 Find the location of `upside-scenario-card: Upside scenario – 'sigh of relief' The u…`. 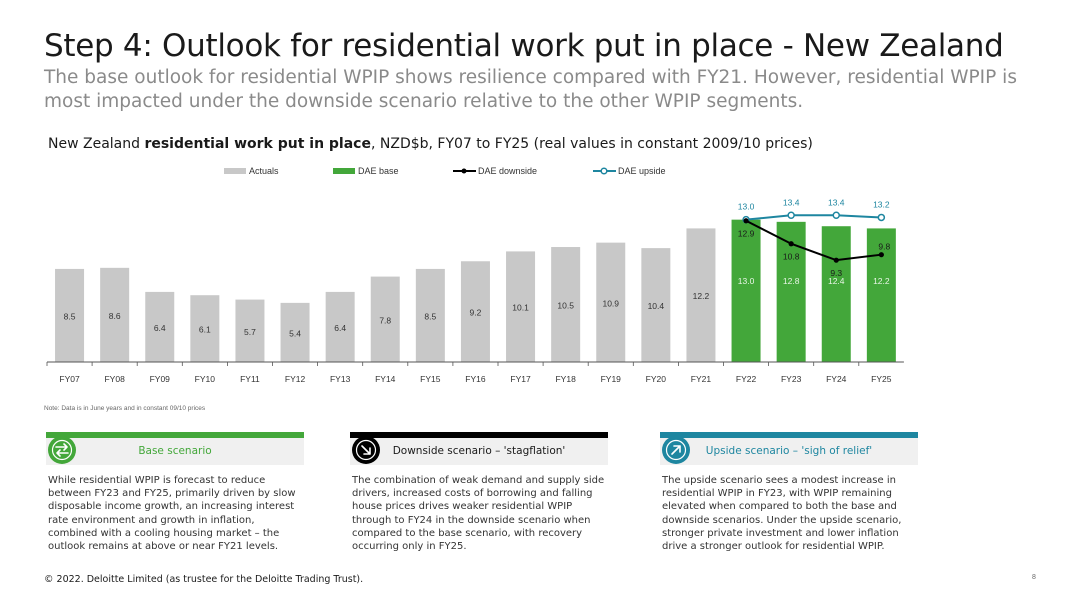

upside-scenario-card: Upside scenario – 'sigh of relief' The u… is located at coordinates (789, 497).